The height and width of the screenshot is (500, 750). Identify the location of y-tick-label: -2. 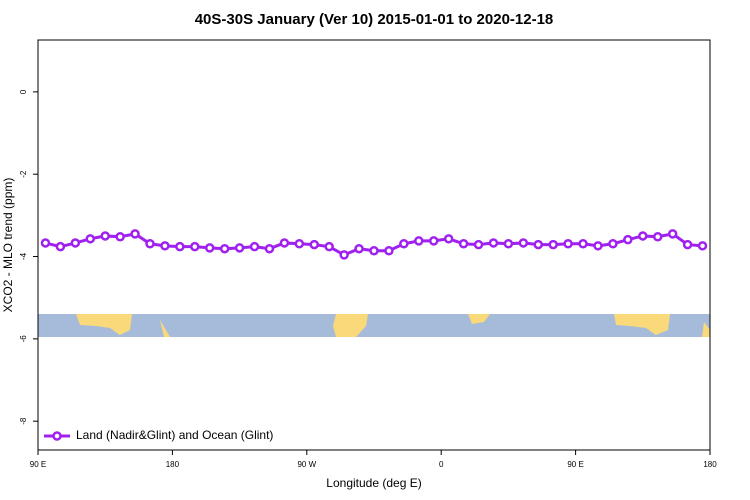
(23, 174).